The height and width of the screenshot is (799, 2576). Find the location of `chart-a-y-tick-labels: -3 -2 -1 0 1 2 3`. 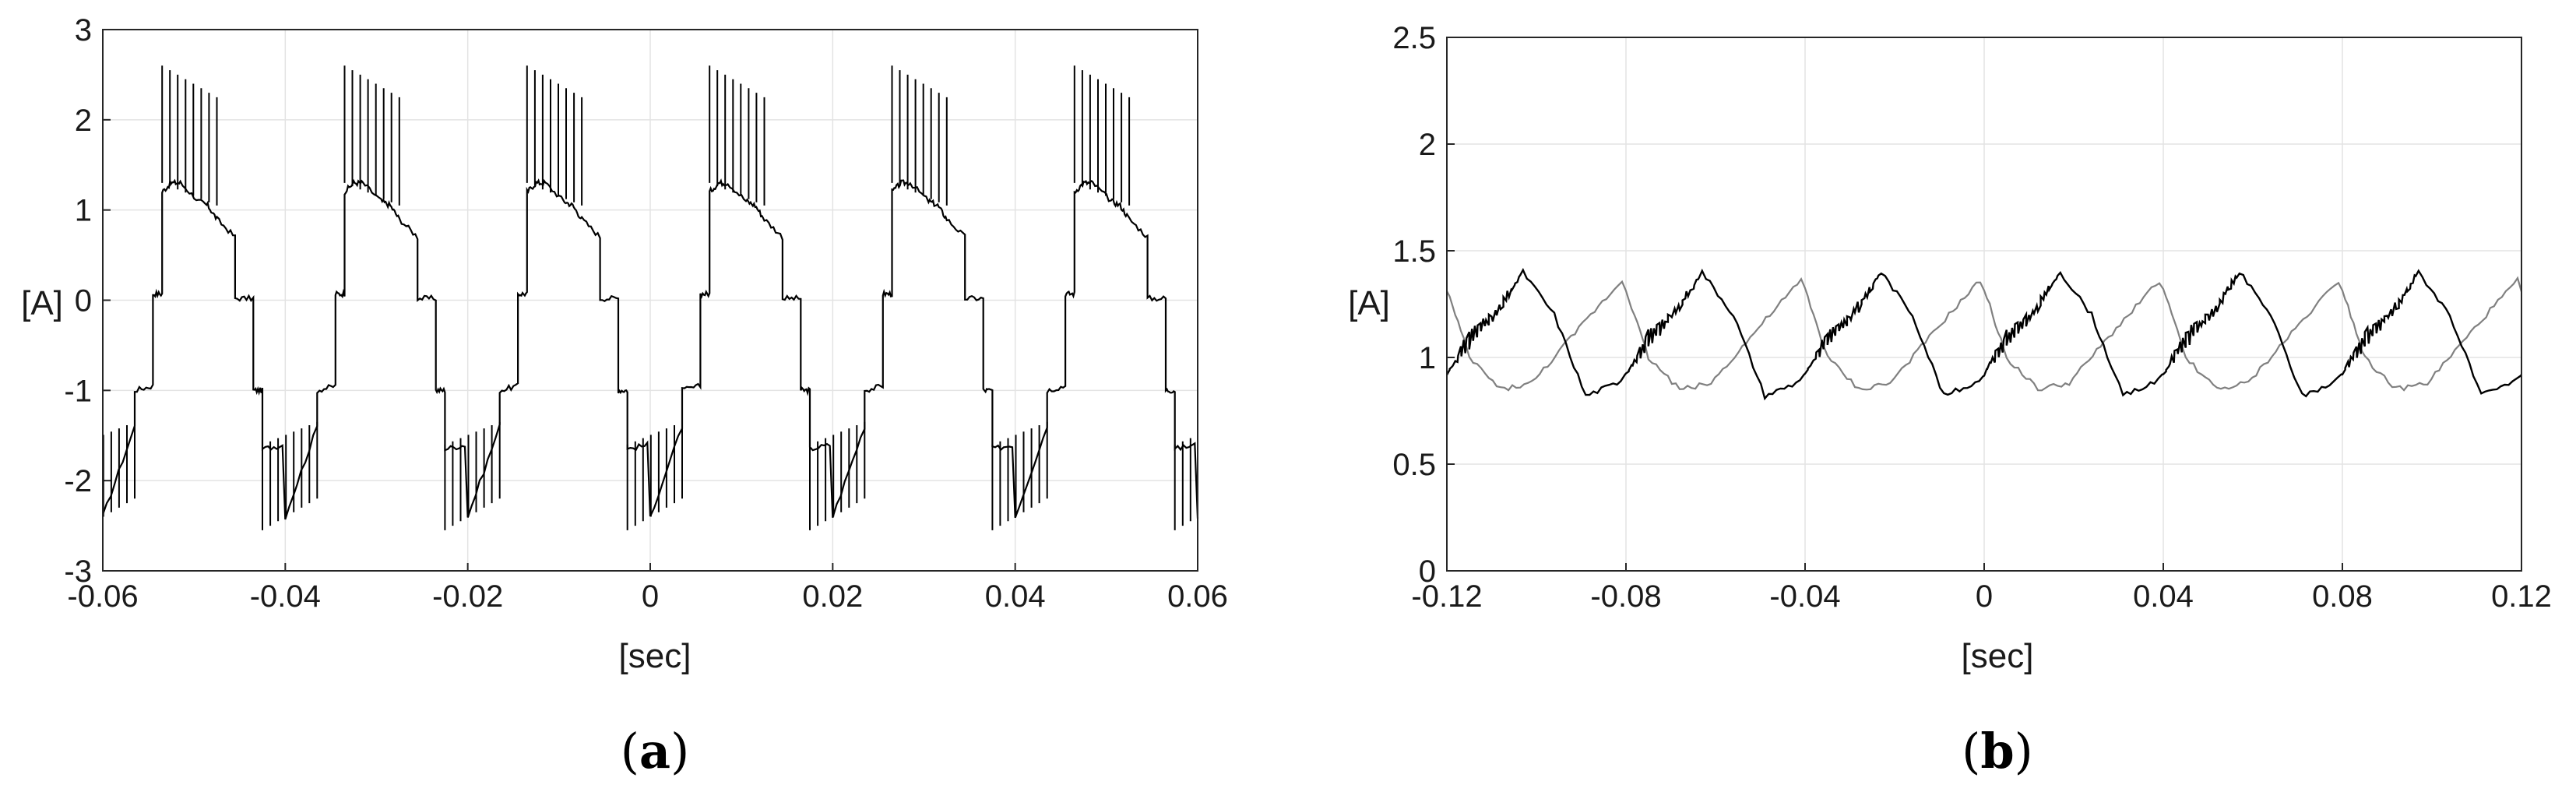

chart-a-y-tick-labels: -3 -2 -1 0 1 2 3 is located at coordinates (78, 301).